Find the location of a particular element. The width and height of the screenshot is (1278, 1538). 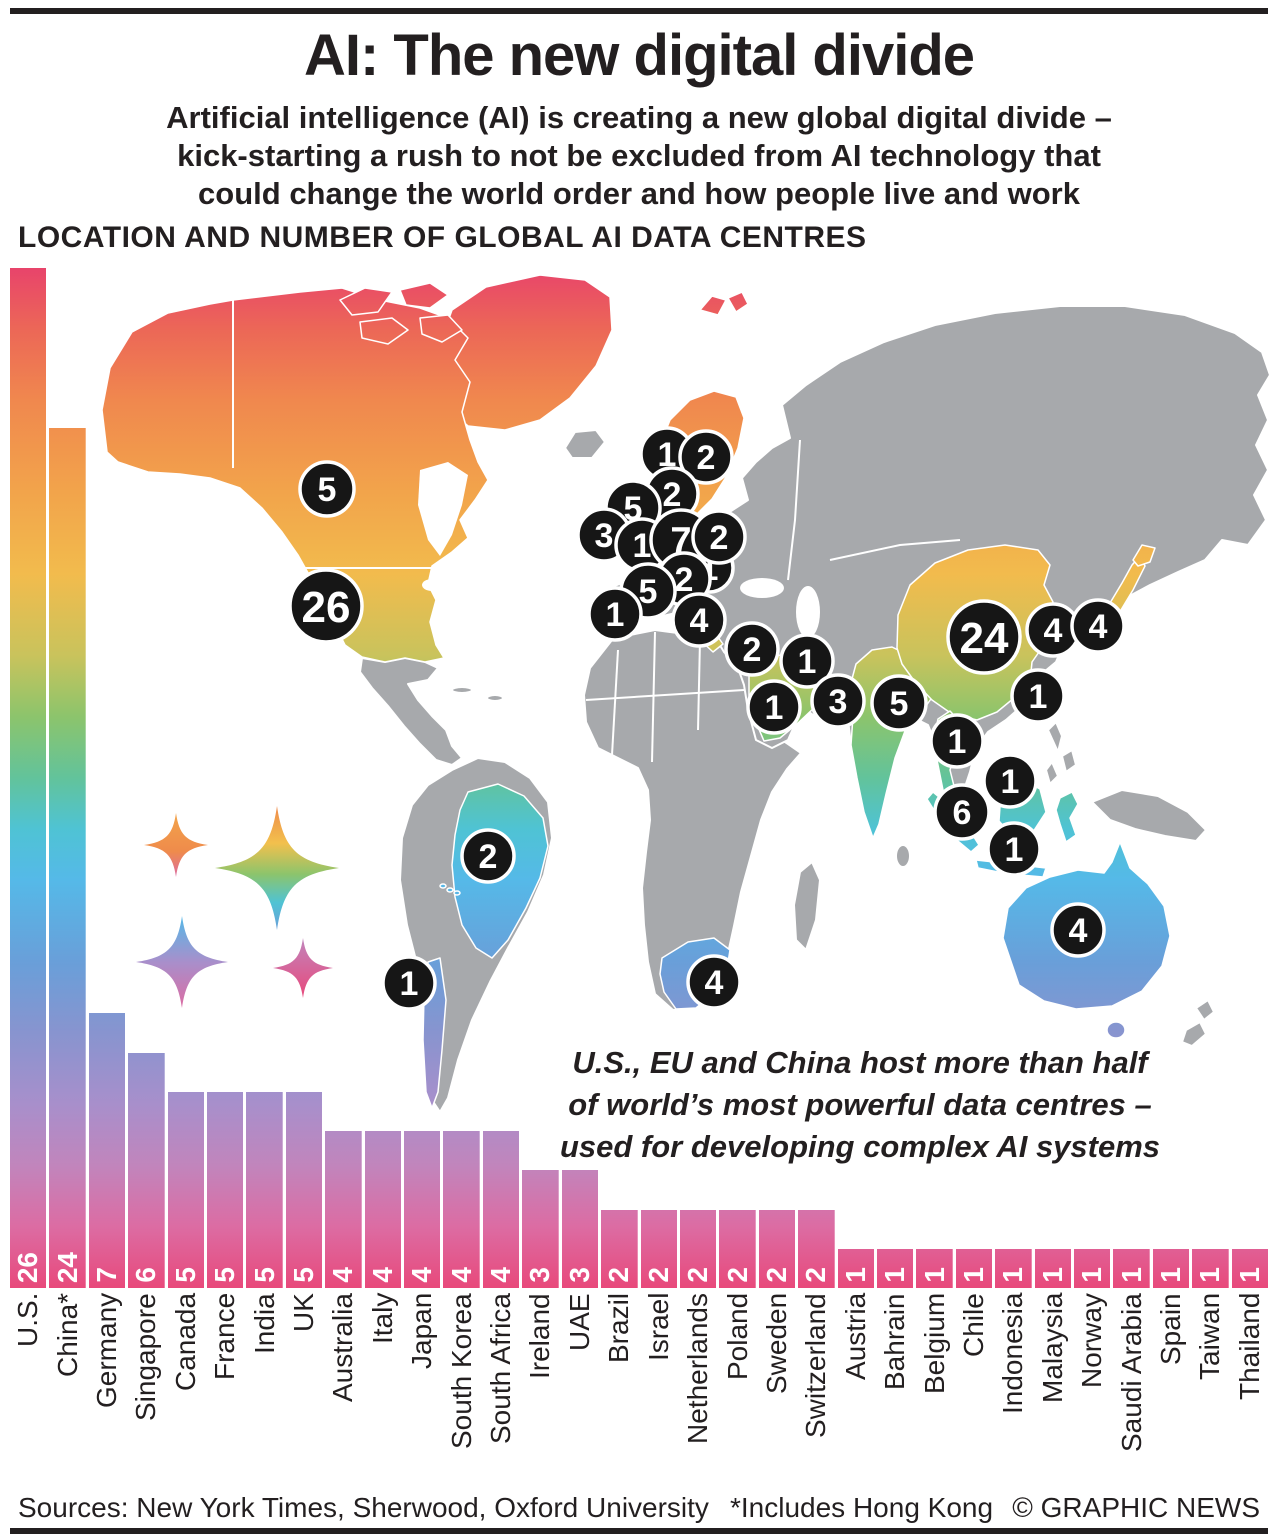

x-label-Bahrain: Bahrain is located at coordinates (895, 1341).